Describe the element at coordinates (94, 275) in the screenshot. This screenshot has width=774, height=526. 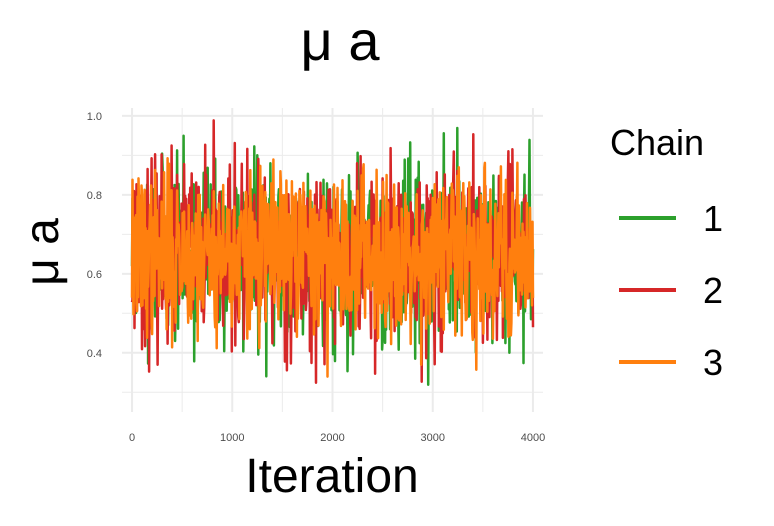
I see `y-tick-label: 0.6` at that location.